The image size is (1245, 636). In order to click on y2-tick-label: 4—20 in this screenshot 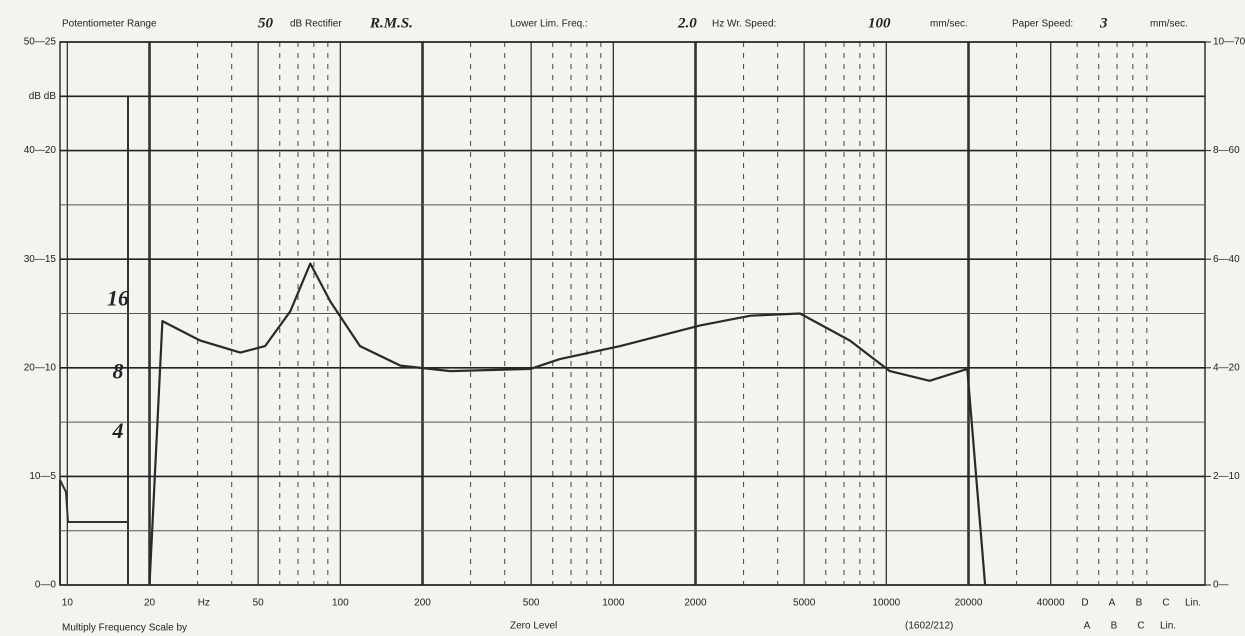, I will do `click(1226, 367)`.